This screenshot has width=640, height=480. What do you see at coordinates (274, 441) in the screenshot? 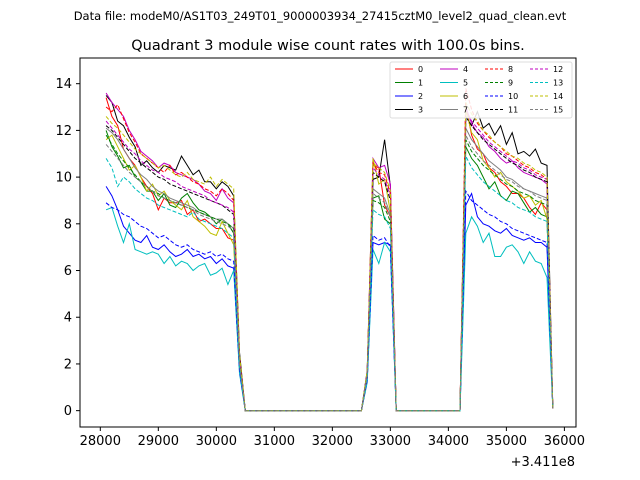
I see `x-tick-label: 31000` at bounding box center [274, 441].